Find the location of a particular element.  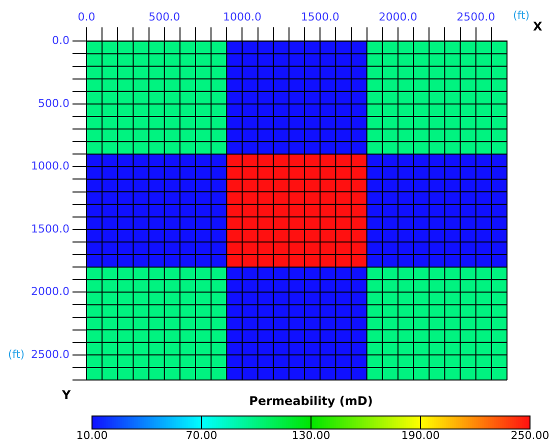

color-bar-label: 70.00 is located at coordinates (202, 435).